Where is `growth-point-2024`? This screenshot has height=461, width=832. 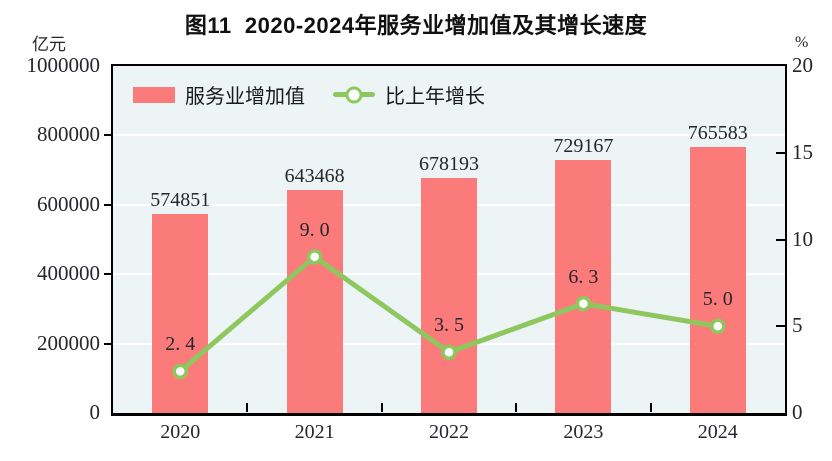
growth-point-2024 is located at coordinates (718, 326).